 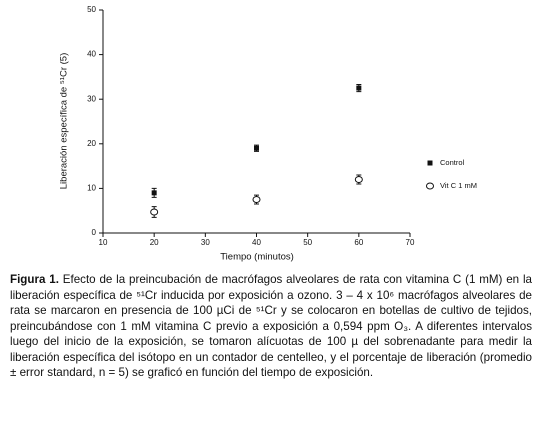 I want to click on x-tick-label: 50, so click(x=307, y=242).